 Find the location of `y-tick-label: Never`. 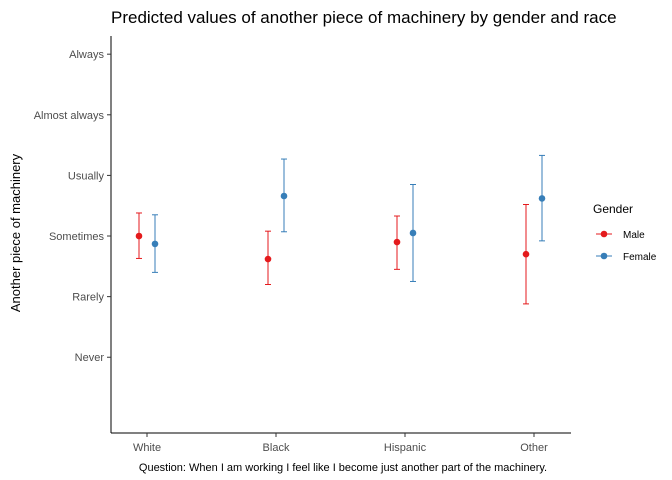

y-tick-label: Never is located at coordinates (90, 358).